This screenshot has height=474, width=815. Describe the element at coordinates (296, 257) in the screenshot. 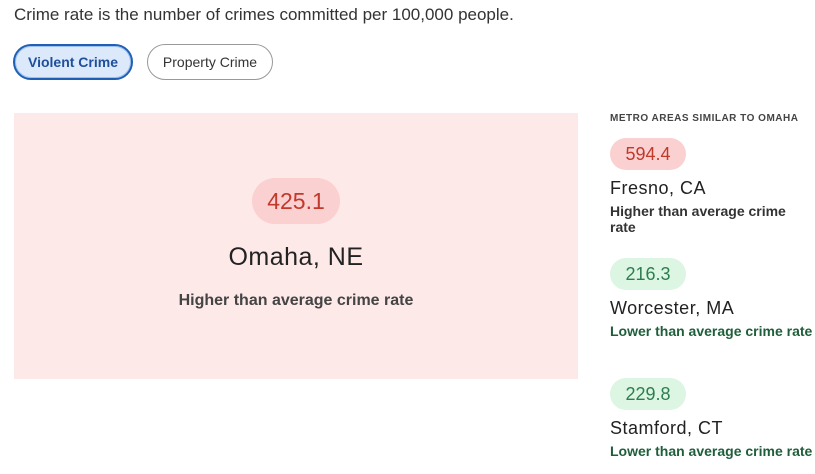

I see `city-name: Omaha, NE` at that location.